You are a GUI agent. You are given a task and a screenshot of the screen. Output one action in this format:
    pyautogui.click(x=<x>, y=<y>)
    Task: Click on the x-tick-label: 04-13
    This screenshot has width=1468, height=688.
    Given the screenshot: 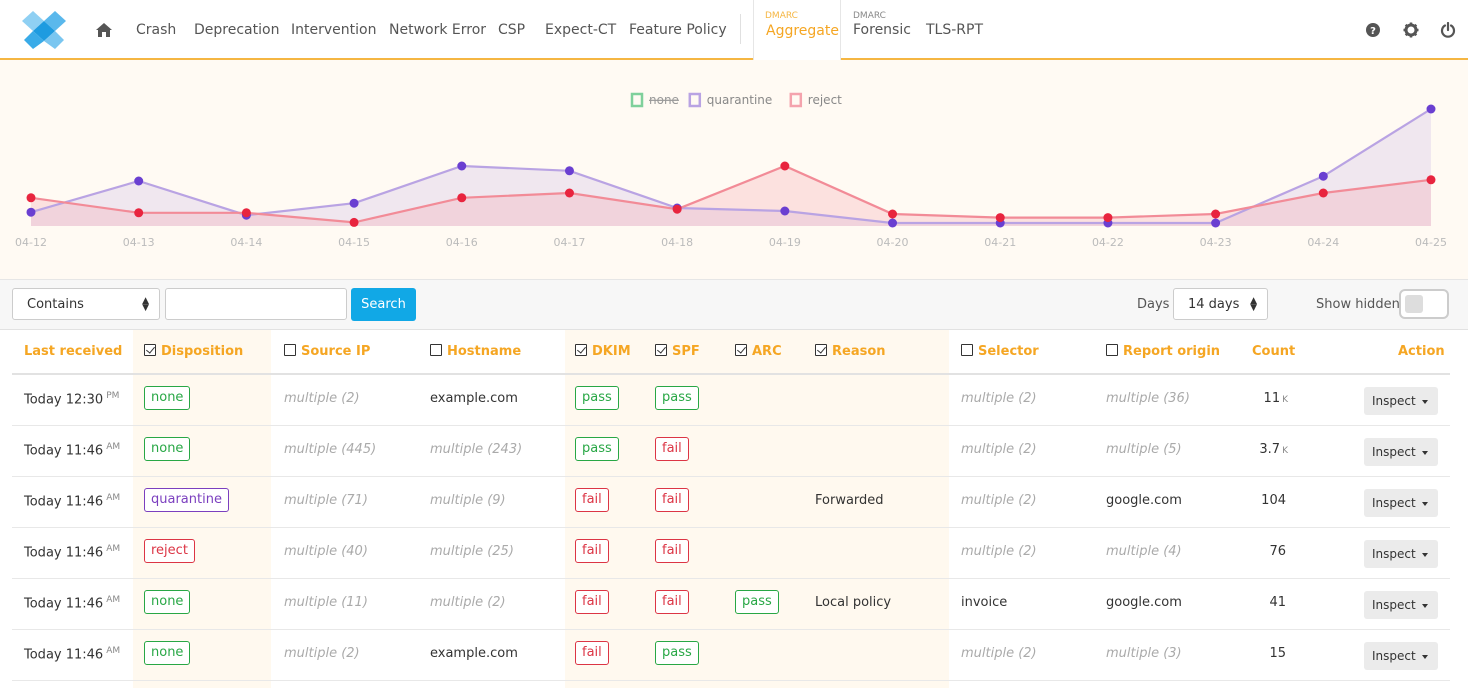 What is the action you would take?
    pyautogui.click(x=139, y=242)
    